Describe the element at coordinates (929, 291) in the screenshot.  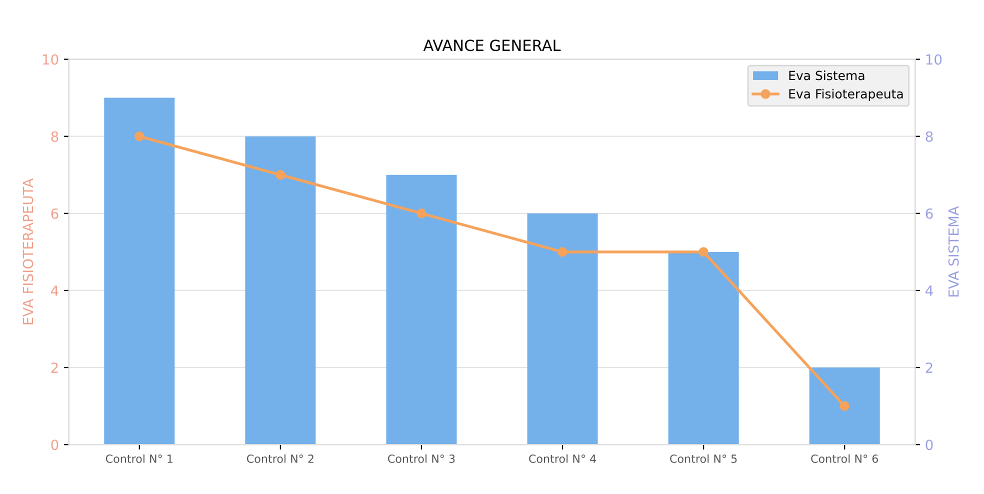
I see `y2-tick-label: 4` at that location.